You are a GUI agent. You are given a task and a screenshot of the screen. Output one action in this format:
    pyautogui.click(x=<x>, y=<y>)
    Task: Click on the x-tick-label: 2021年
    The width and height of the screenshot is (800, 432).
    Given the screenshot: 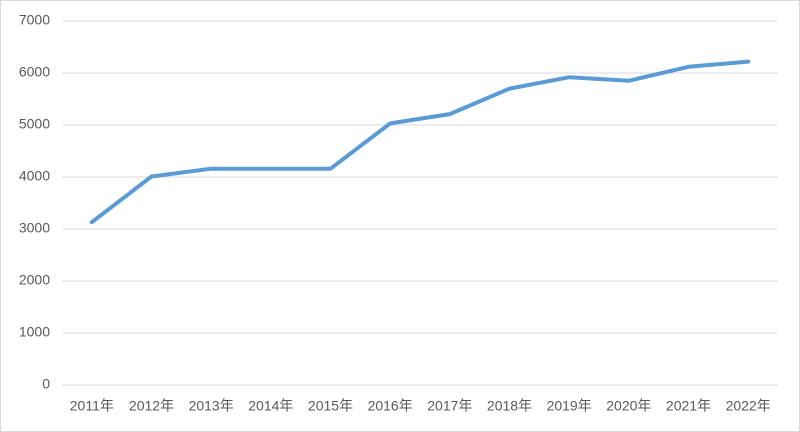 What is the action you would take?
    pyautogui.click(x=688, y=406)
    